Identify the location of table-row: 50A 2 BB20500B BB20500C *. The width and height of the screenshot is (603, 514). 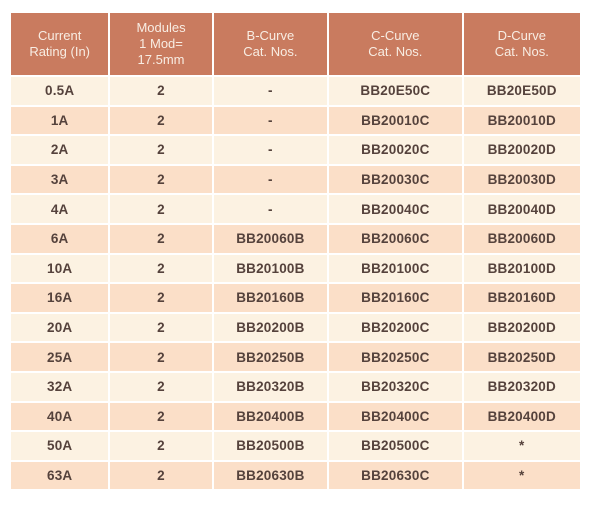
(295, 446).